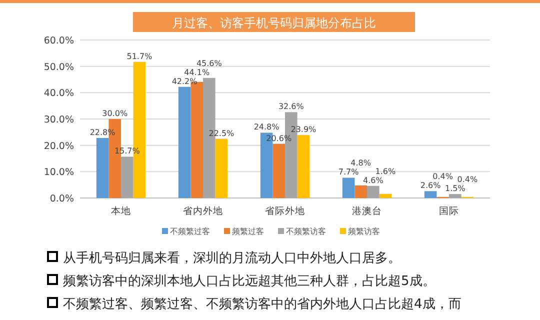  What do you see at coordinates (185, 81) in the screenshot?
I see `data-label: 42.2%` at bounding box center [185, 81].